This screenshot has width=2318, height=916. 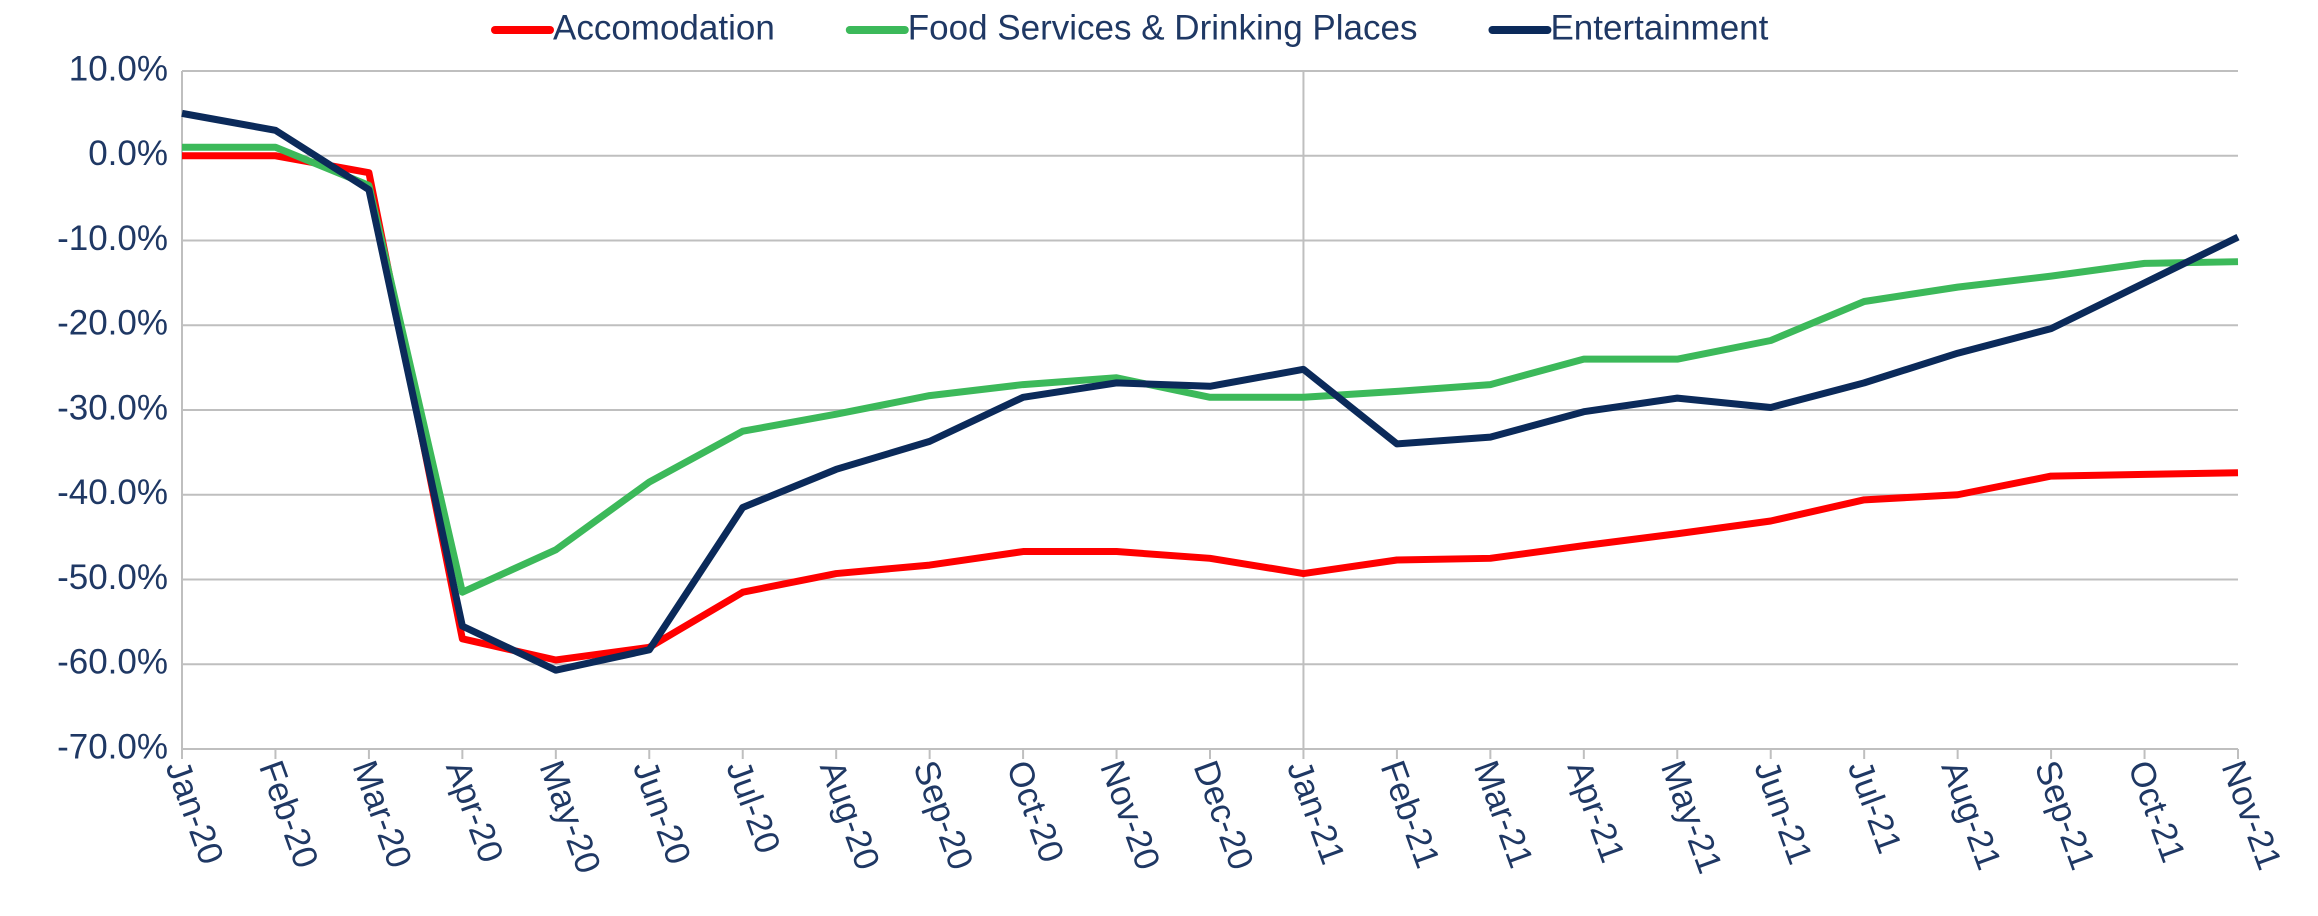 What do you see at coordinates (118, 68) in the screenshot?
I see `y-tick-label: 10.0%` at bounding box center [118, 68].